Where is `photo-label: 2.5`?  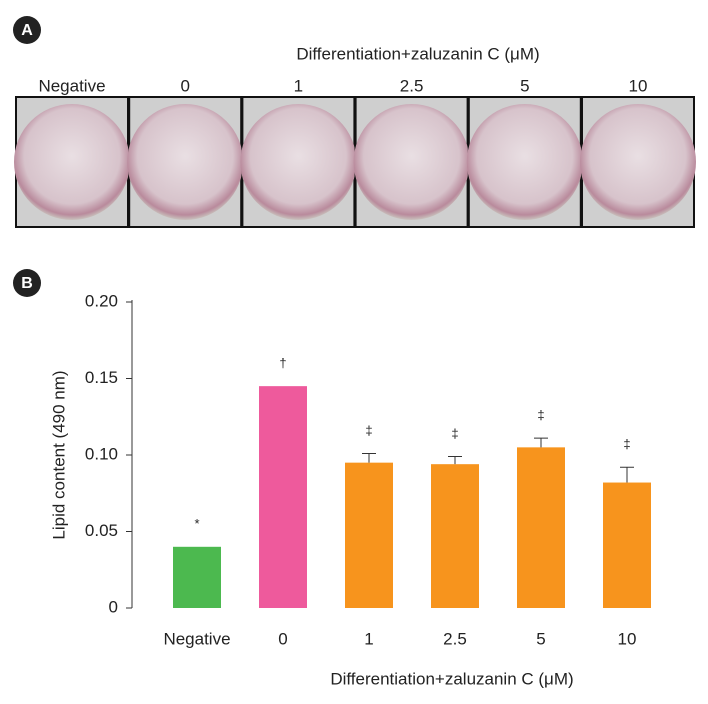 photo-label: 2.5 is located at coordinates (412, 85).